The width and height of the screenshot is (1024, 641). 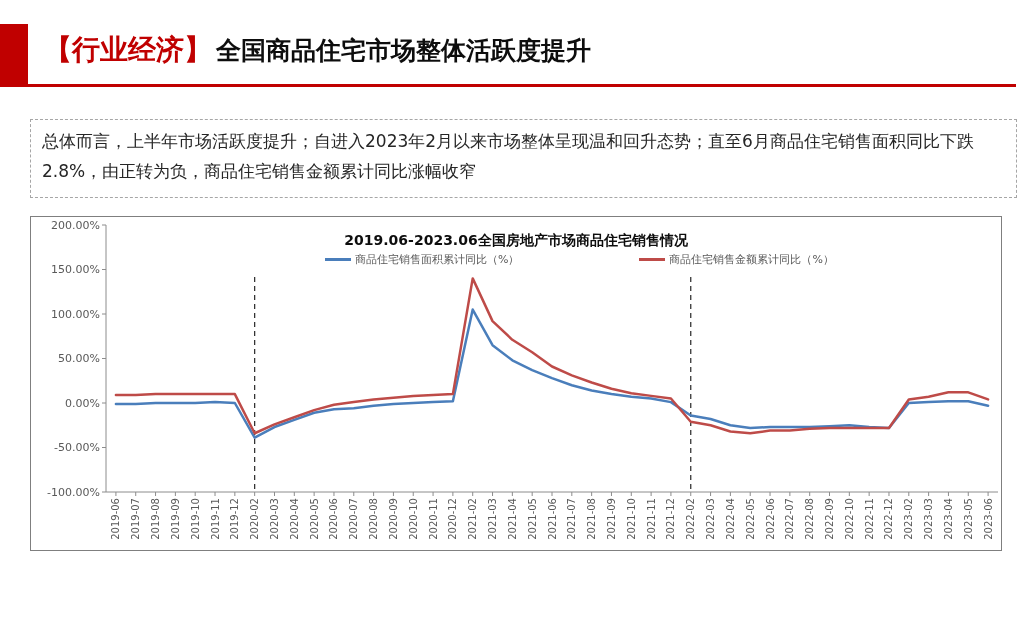 I want to click on x-tick-label: 2020-03, so click(x=274, y=519).